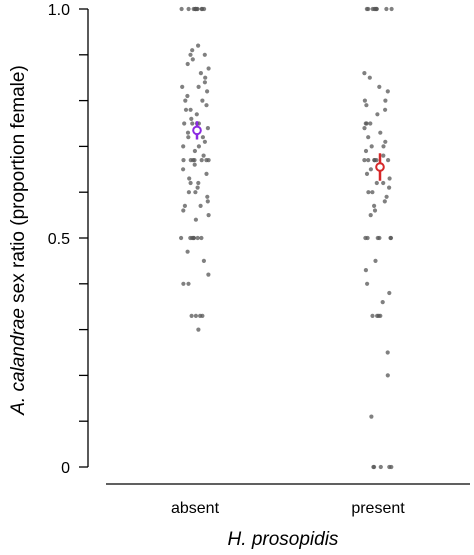 The image size is (474, 555). Describe the element at coordinates (59, 239) in the screenshot. I see `y-tick-label: 0.5` at that location.